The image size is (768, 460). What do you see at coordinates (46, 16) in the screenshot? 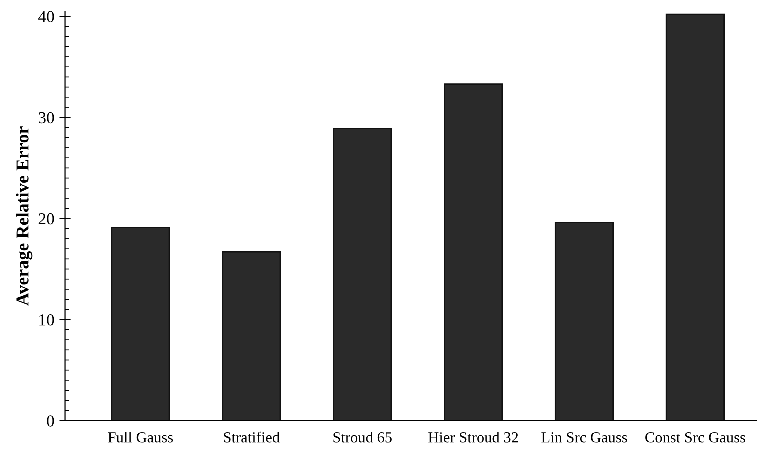
I see `y-tick-label: 40` at bounding box center [46, 16].